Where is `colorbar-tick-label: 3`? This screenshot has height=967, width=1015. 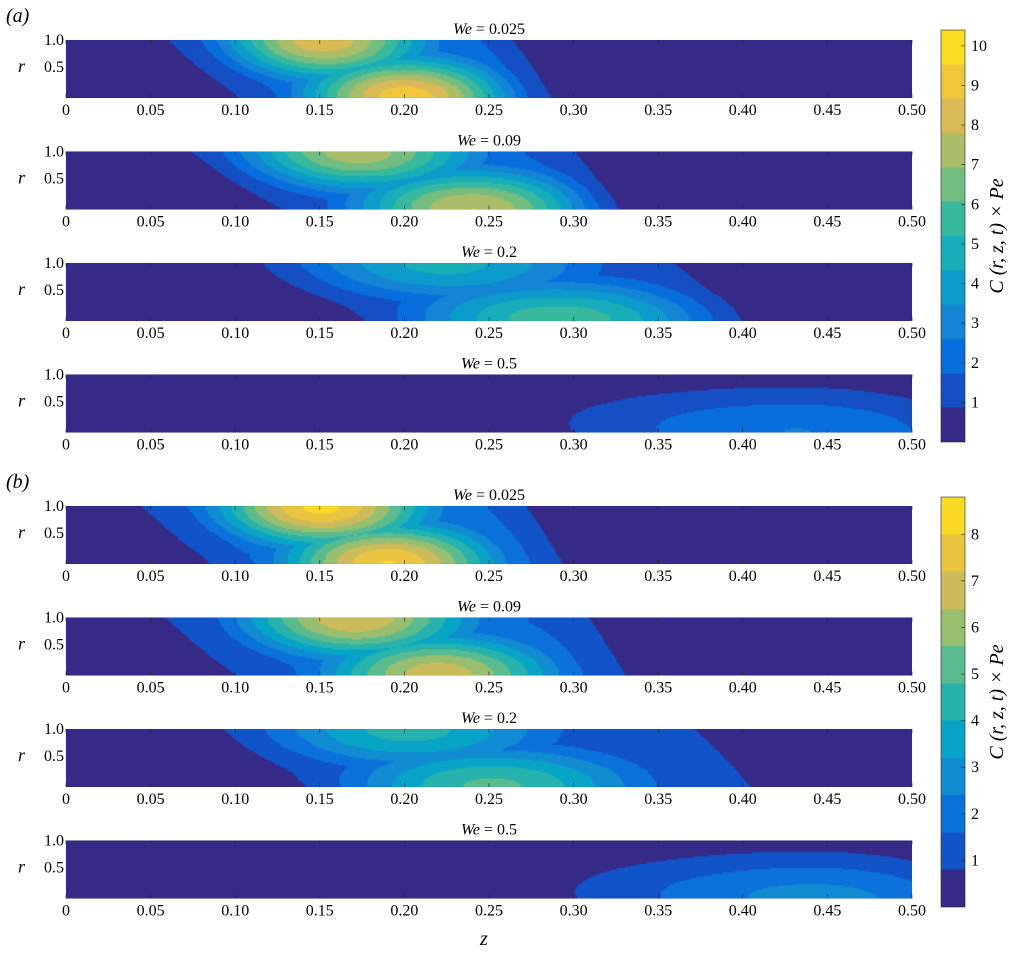 colorbar-tick-label: 3 is located at coordinates (975, 767).